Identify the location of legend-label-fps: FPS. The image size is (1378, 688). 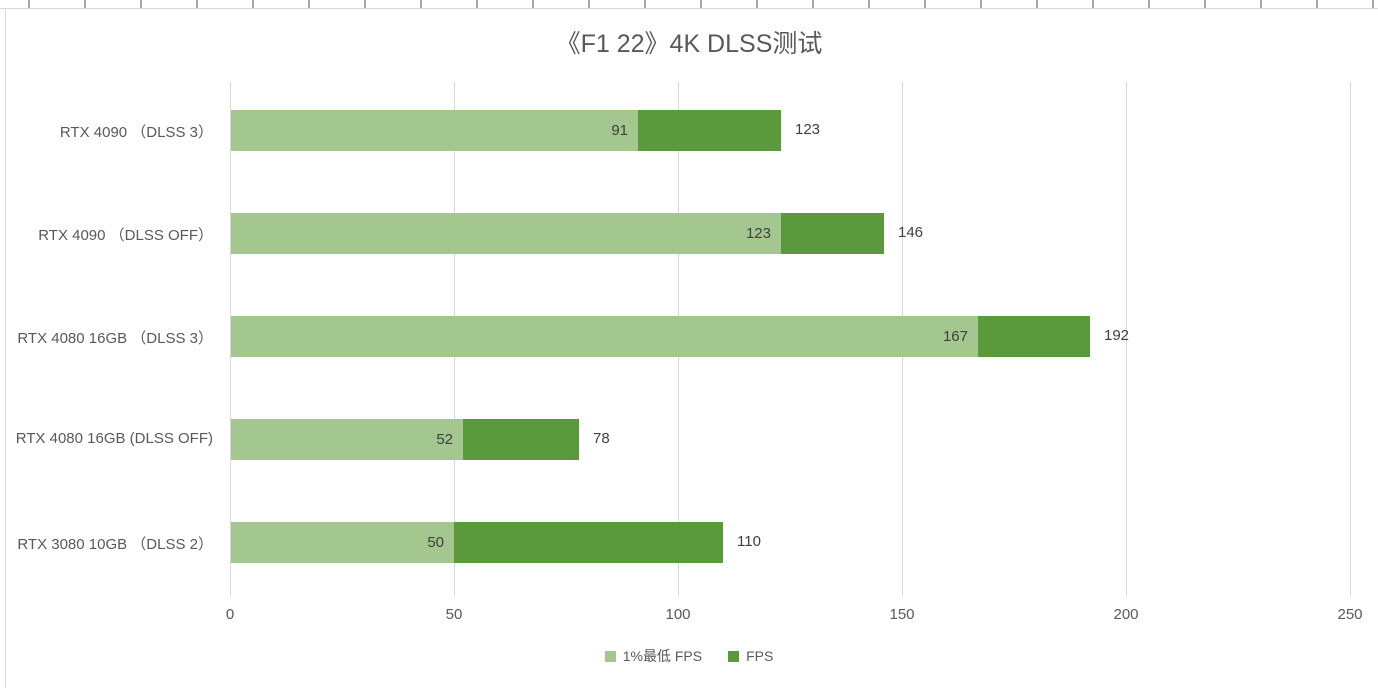
(760, 656).